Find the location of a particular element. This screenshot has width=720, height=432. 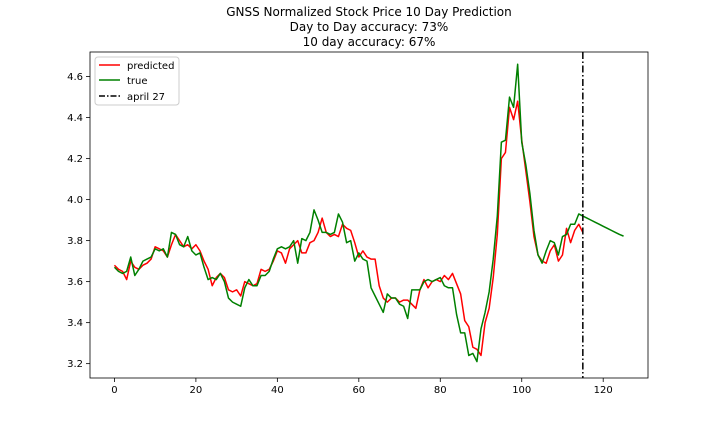

y-tick-label: 3.8 is located at coordinates (75, 241).